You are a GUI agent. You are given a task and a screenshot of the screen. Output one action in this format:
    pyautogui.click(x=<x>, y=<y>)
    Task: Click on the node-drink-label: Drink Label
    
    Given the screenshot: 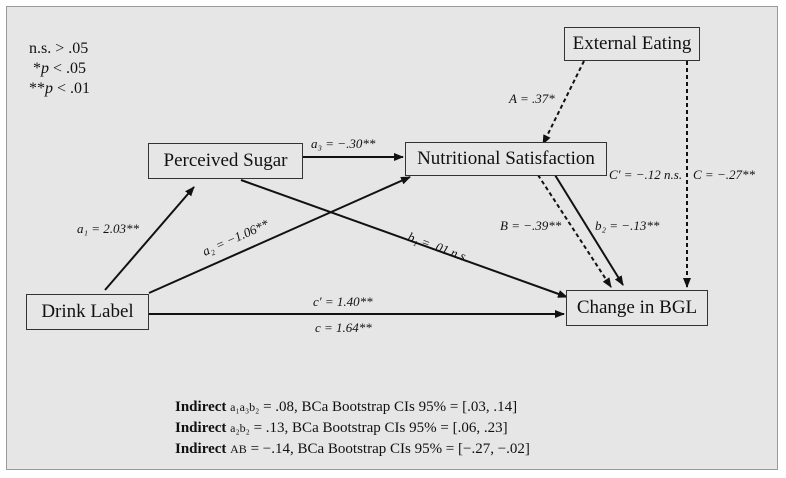 What is the action you would take?
    pyautogui.click(x=87, y=312)
    